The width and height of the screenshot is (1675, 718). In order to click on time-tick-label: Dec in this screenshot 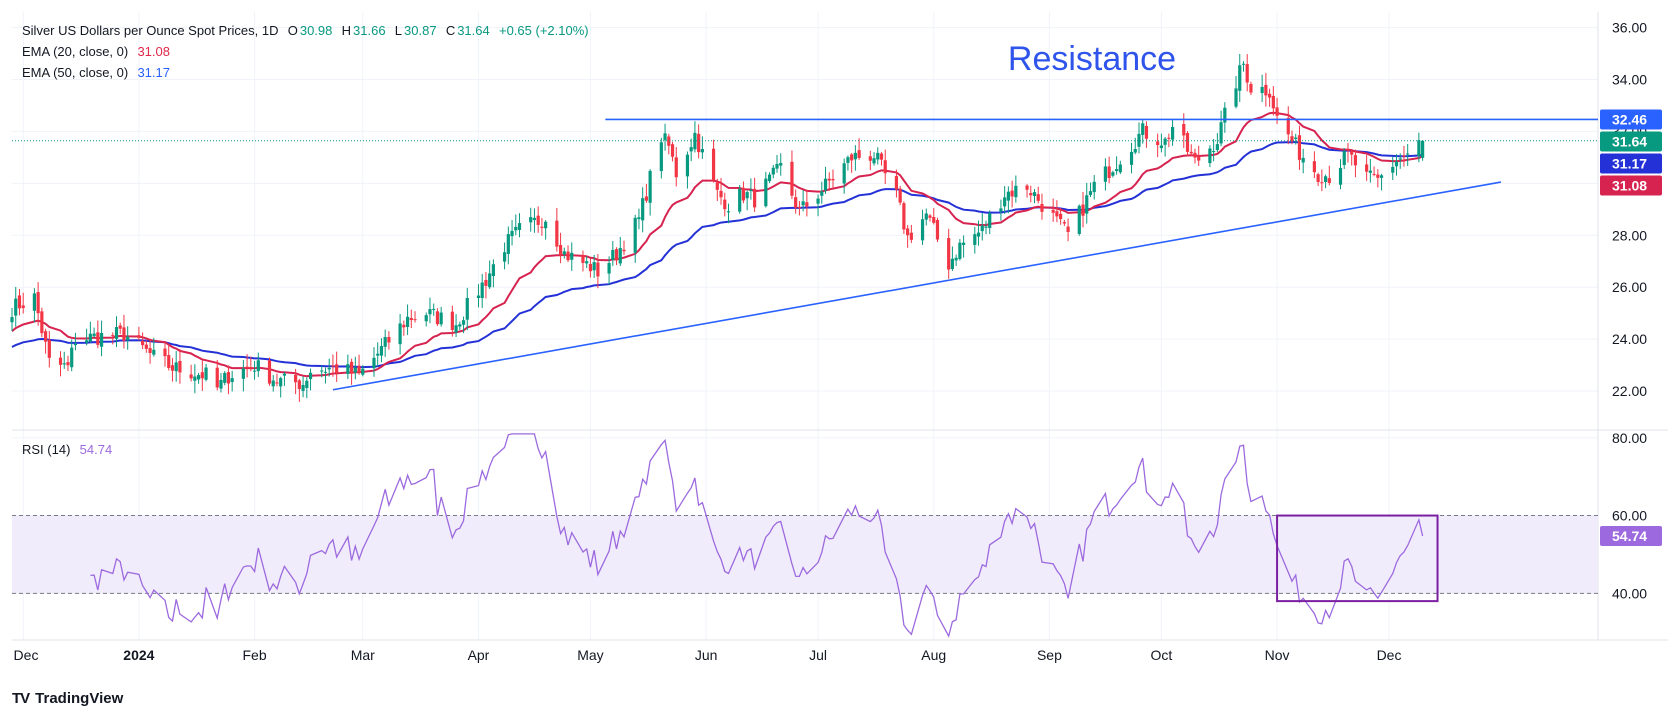, I will do `click(1389, 655)`.